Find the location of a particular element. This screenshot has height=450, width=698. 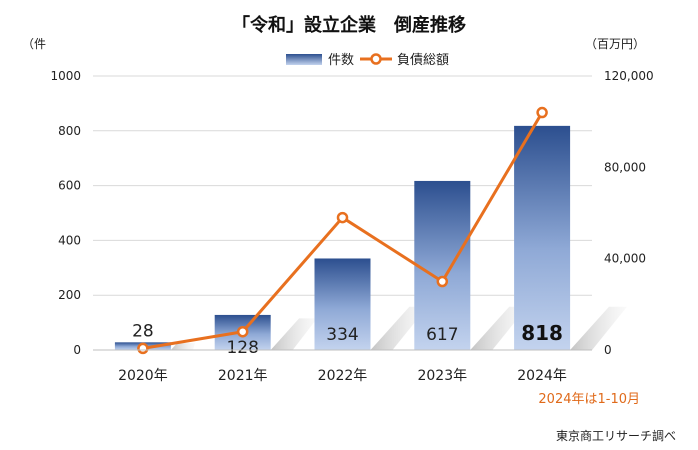

right-axis-unit: （百万円） is located at coordinates (615, 44).